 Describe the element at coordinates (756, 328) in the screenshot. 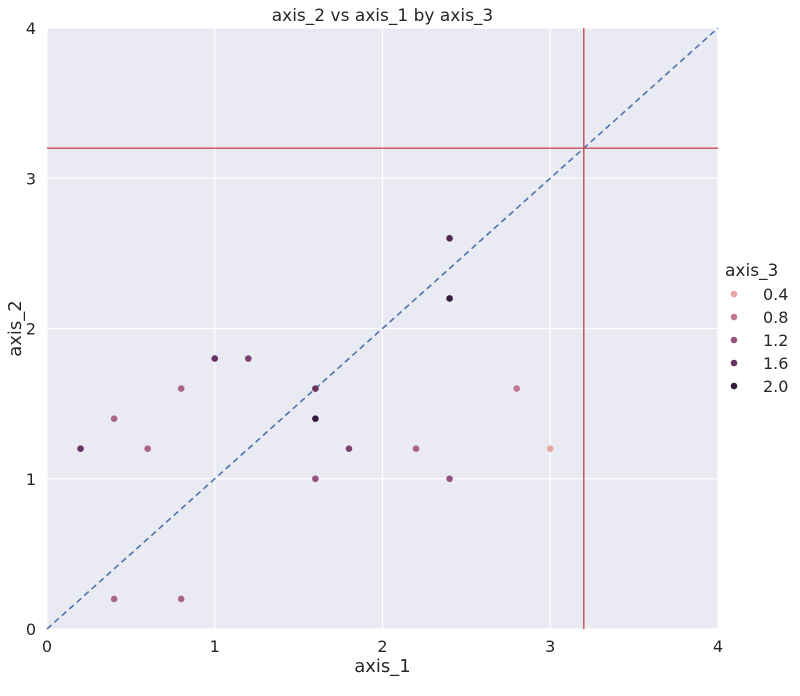

I see `legend: axis_3 0.4 0.8 1.2 1.6 2.0` at that location.